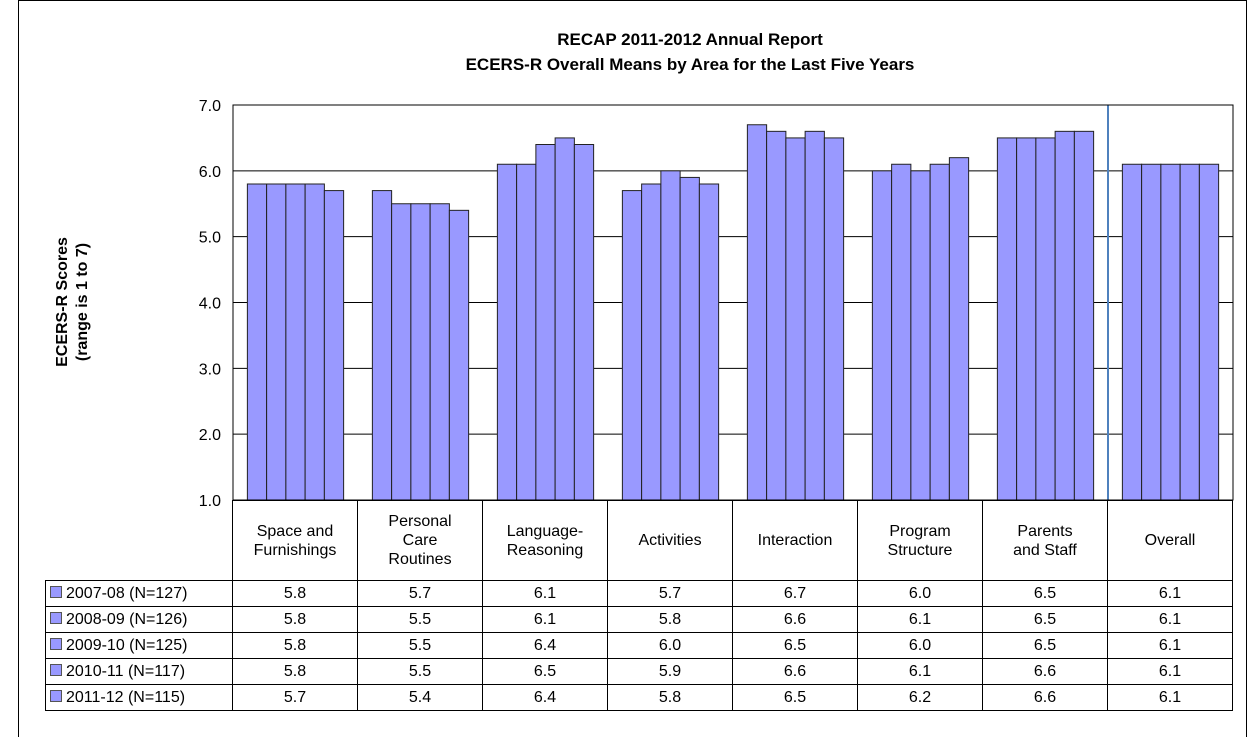 The height and width of the screenshot is (737, 1248). I want to click on y-axis-label: ECERS-R Scores, so click(62, 302).